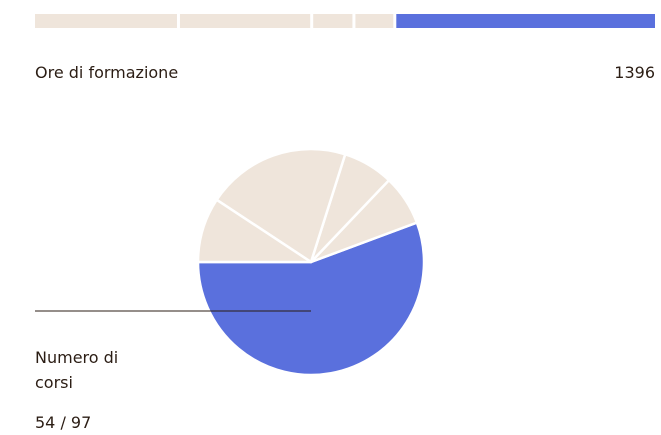  Describe the element at coordinates (107, 72) in the screenshot. I see `bar-label: Ore di formazione` at that location.